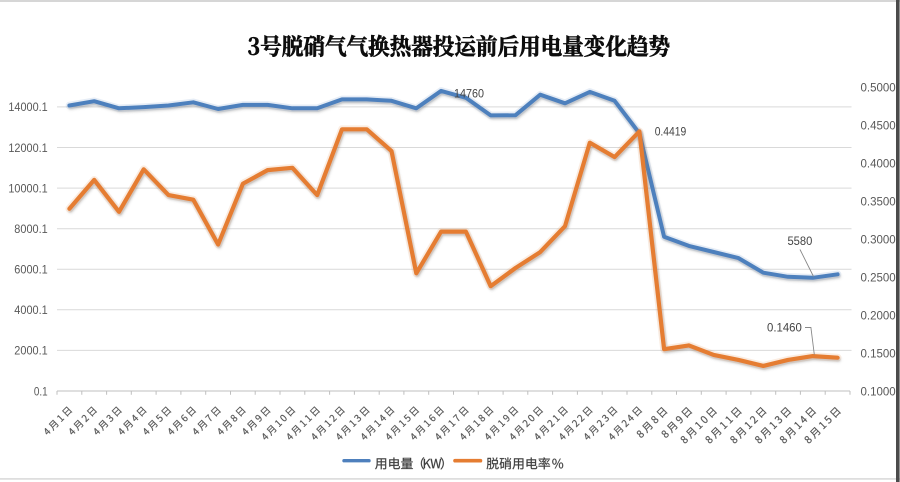 The height and width of the screenshot is (482, 900). I want to click on svg-text: 0.1000, so click(879, 391).